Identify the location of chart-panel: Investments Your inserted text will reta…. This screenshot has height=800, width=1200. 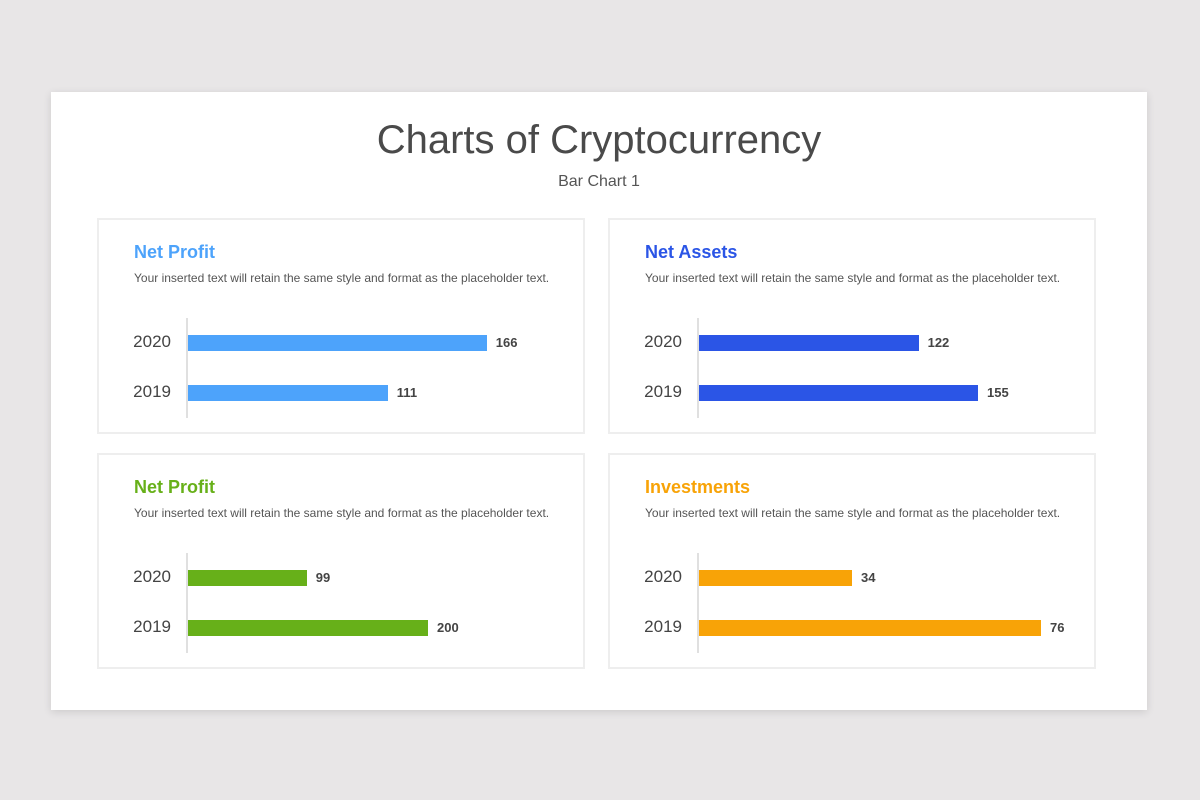
(852, 561).